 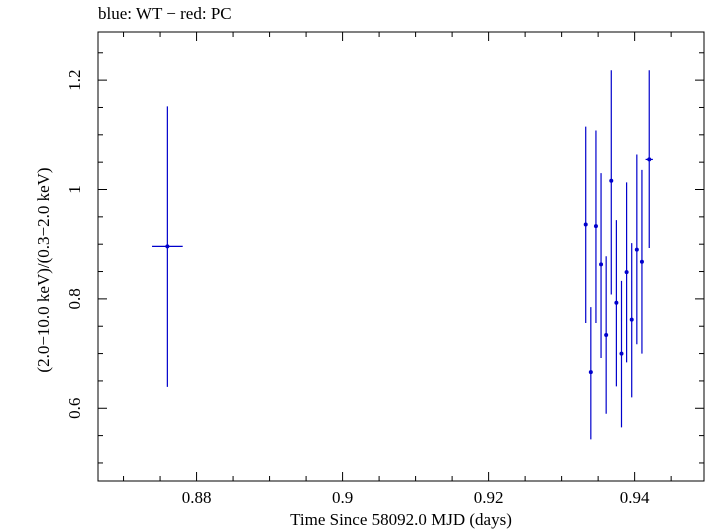 What do you see at coordinates (342, 497) in the screenshot?
I see `x-tick-label: 0.9` at bounding box center [342, 497].